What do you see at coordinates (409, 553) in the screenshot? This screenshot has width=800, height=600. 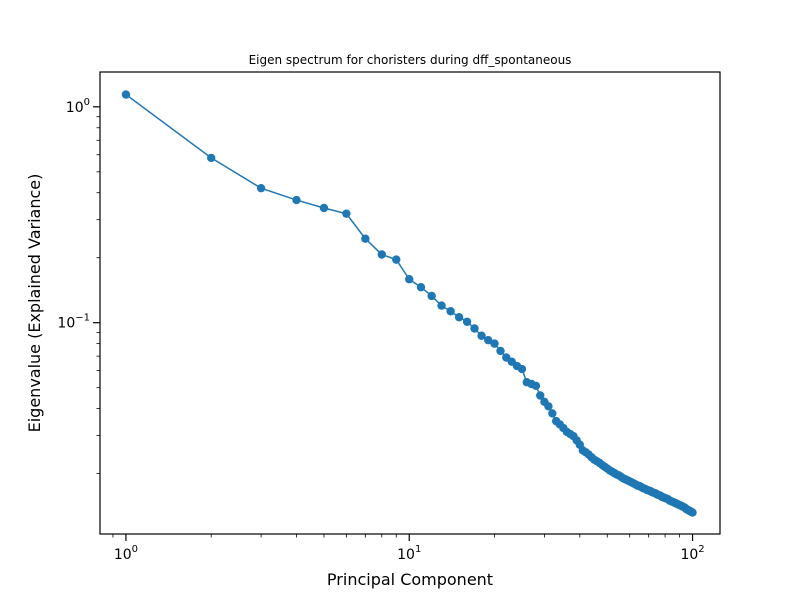 I see `x-tick-label: 10¹` at bounding box center [409, 553].